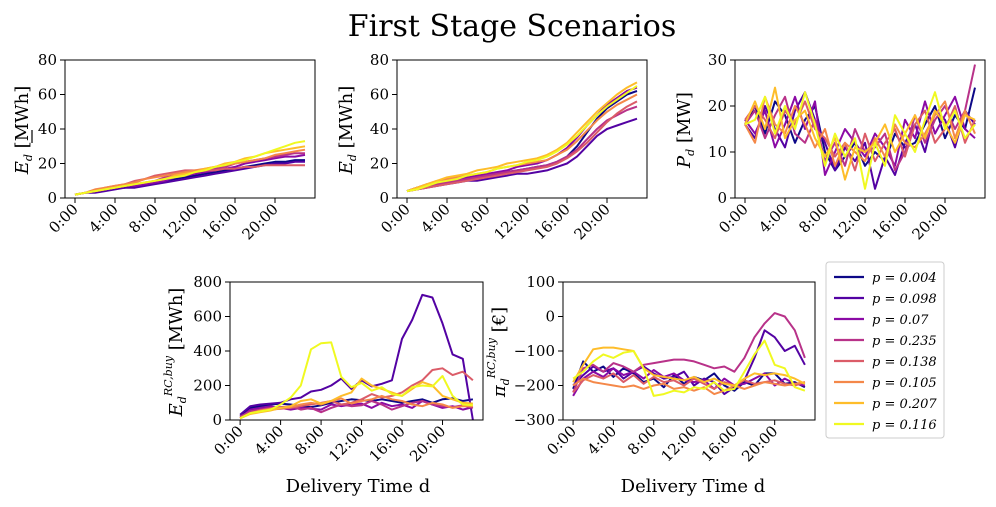 This screenshot has height=507, width=996. What do you see at coordinates (904, 341) in the screenshot?
I see `legend-label: p = 0.235` at bounding box center [904, 341].